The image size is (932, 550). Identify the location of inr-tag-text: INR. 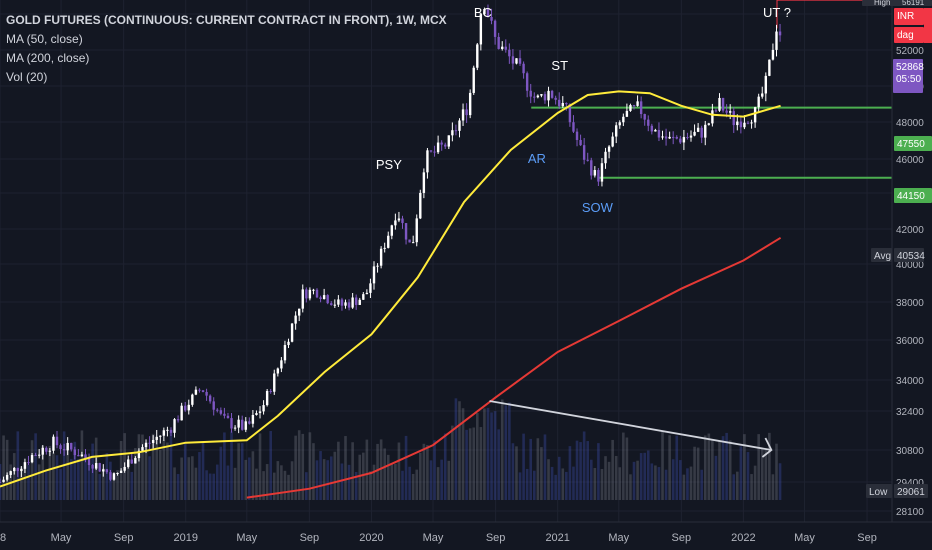
(905, 16).